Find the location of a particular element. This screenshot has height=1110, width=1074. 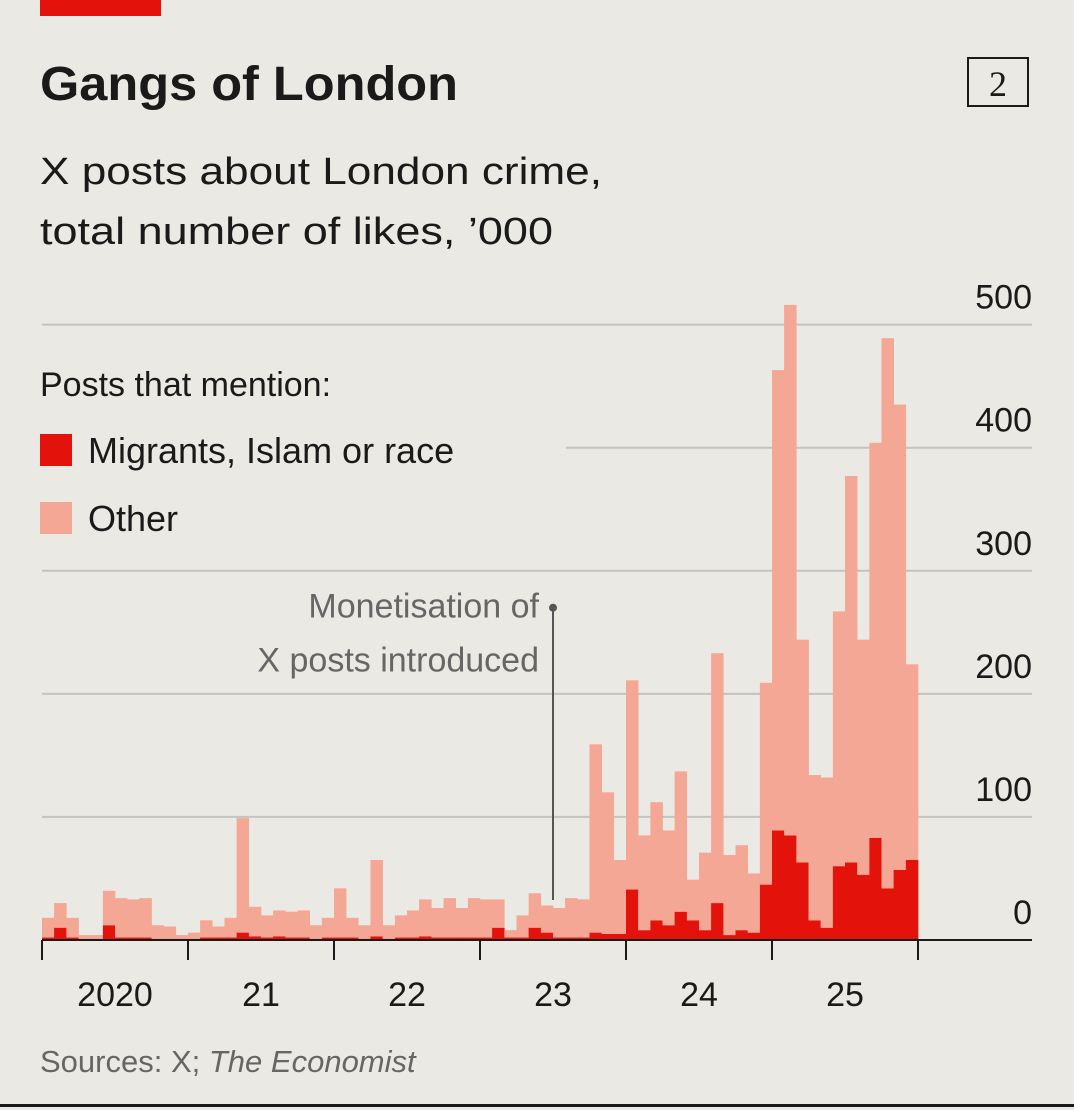

x-tick-label: 23 is located at coordinates (553, 995).